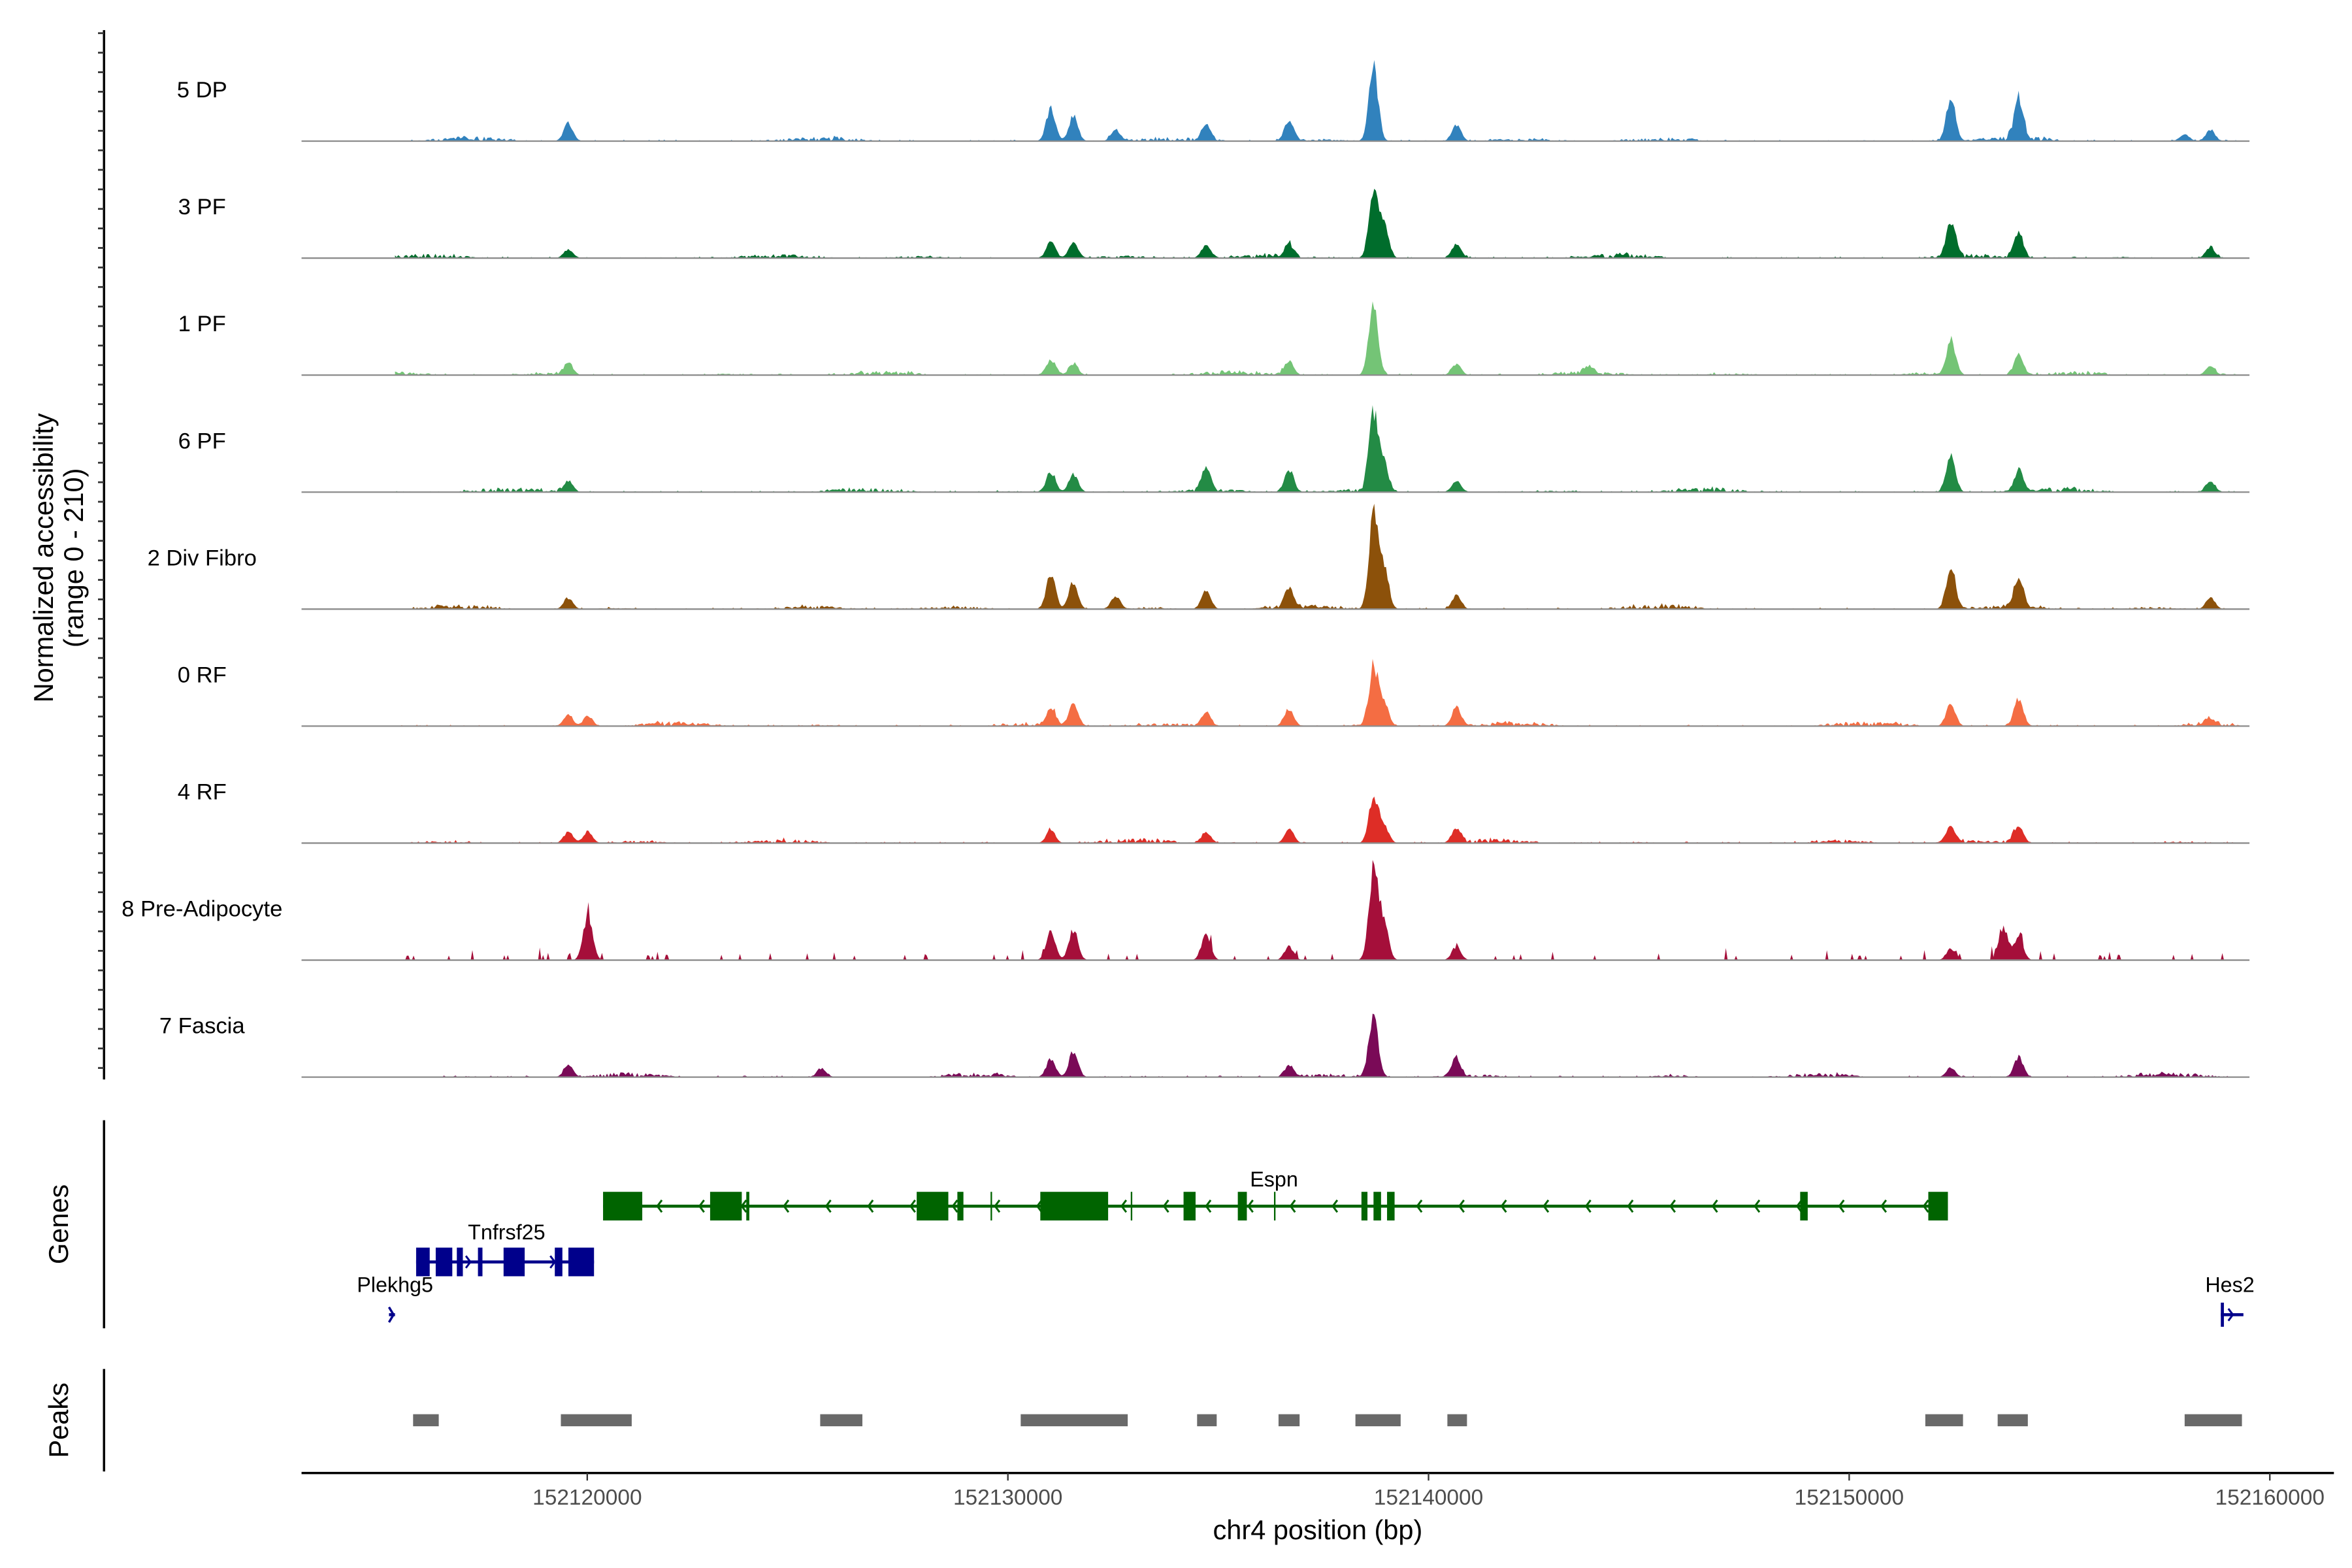 Image resolution: width=2352 pixels, height=1568 pixels. Describe the element at coordinates (1306, 1247) in the screenshot. I see `gene-models: Espn Tnfrsf25 Plekhg5 Hes2` at that location.